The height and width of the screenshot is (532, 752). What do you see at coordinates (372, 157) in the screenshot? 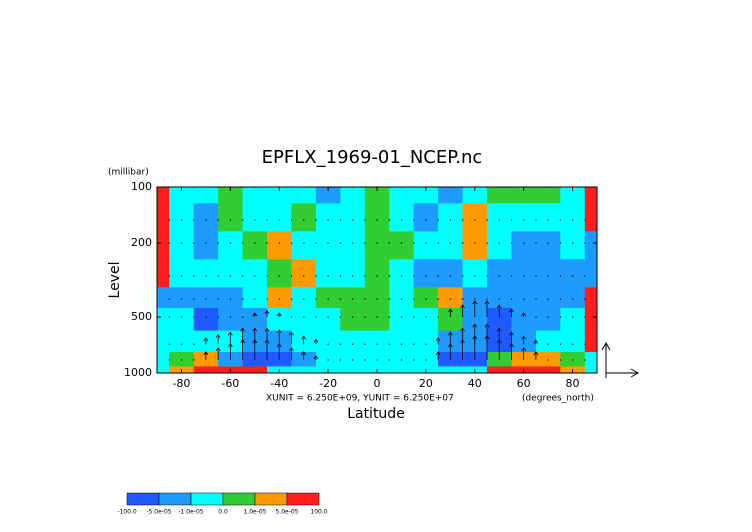
I see `chart-title: EPFLX_1969-01_NCEP.nc` at bounding box center [372, 157].